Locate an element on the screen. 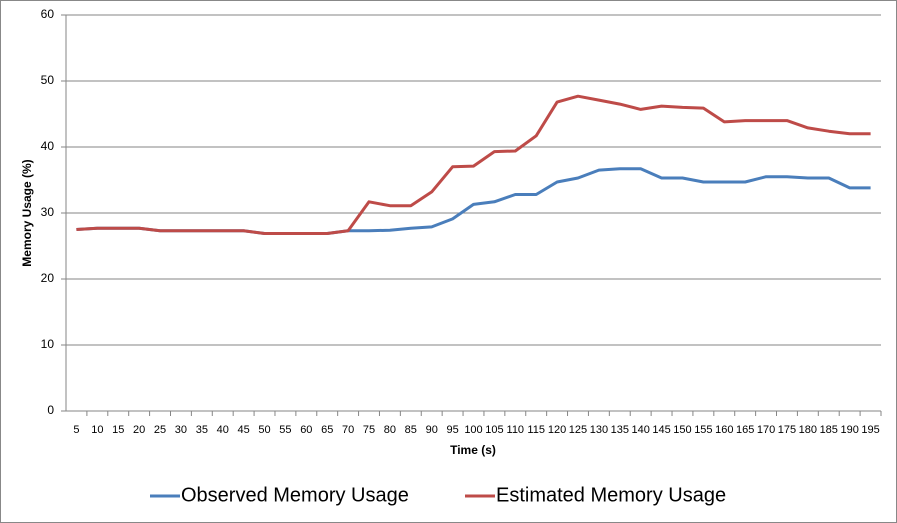 Image resolution: width=897 pixels, height=523 pixels. x-tick-label: 180 is located at coordinates (808, 430).